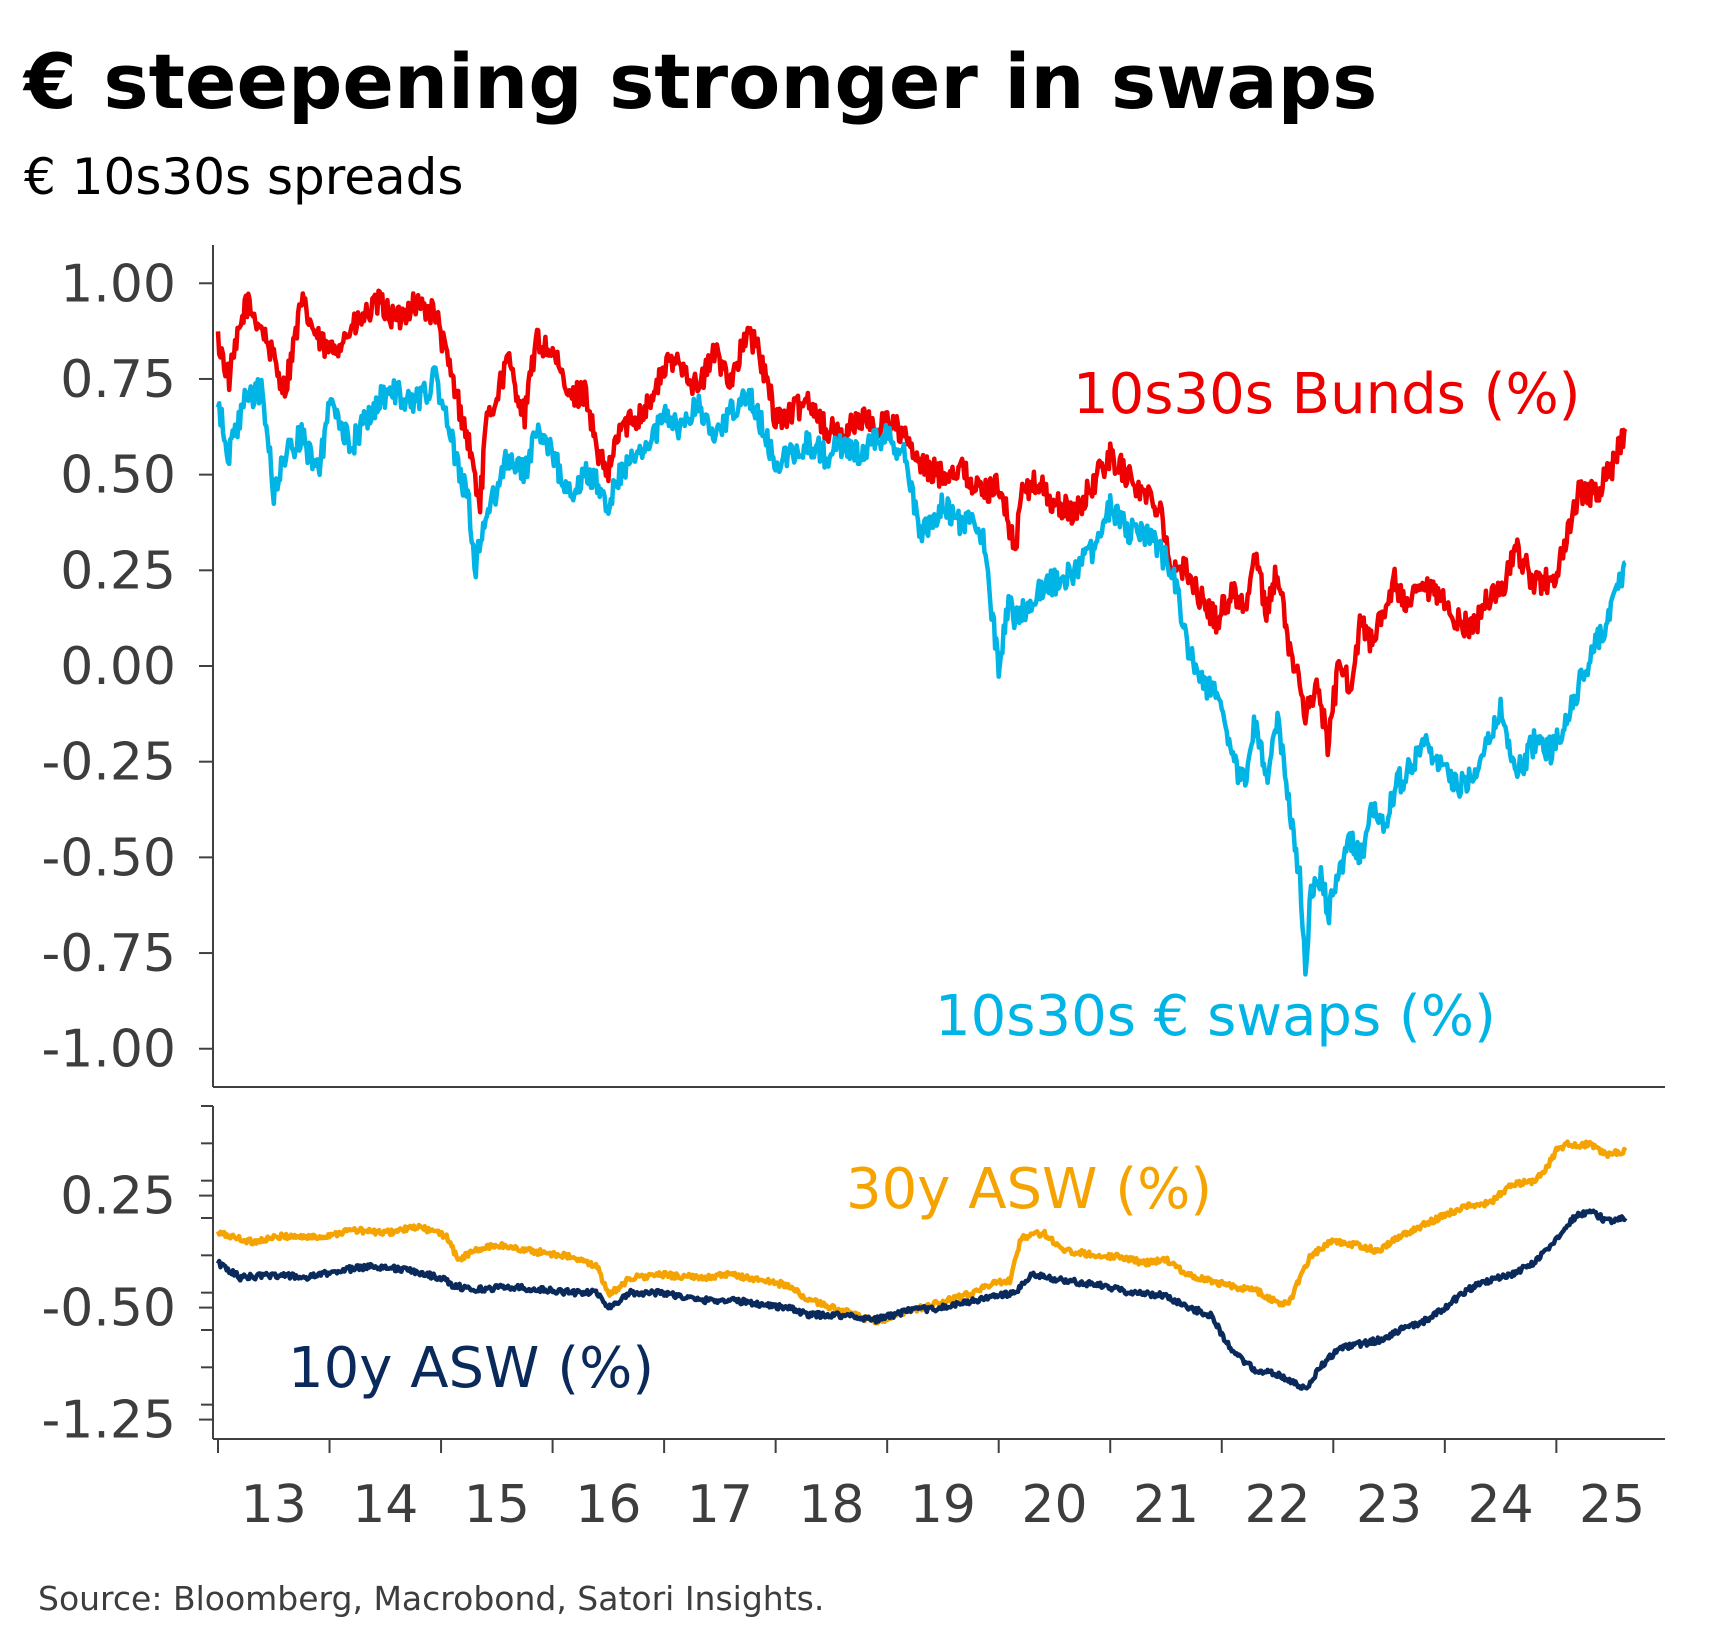  What do you see at coordinates (243, 177) in the screenshot?
I see `chart-subtitle: € 10s30s spreads` at bounding box center [243, 177].